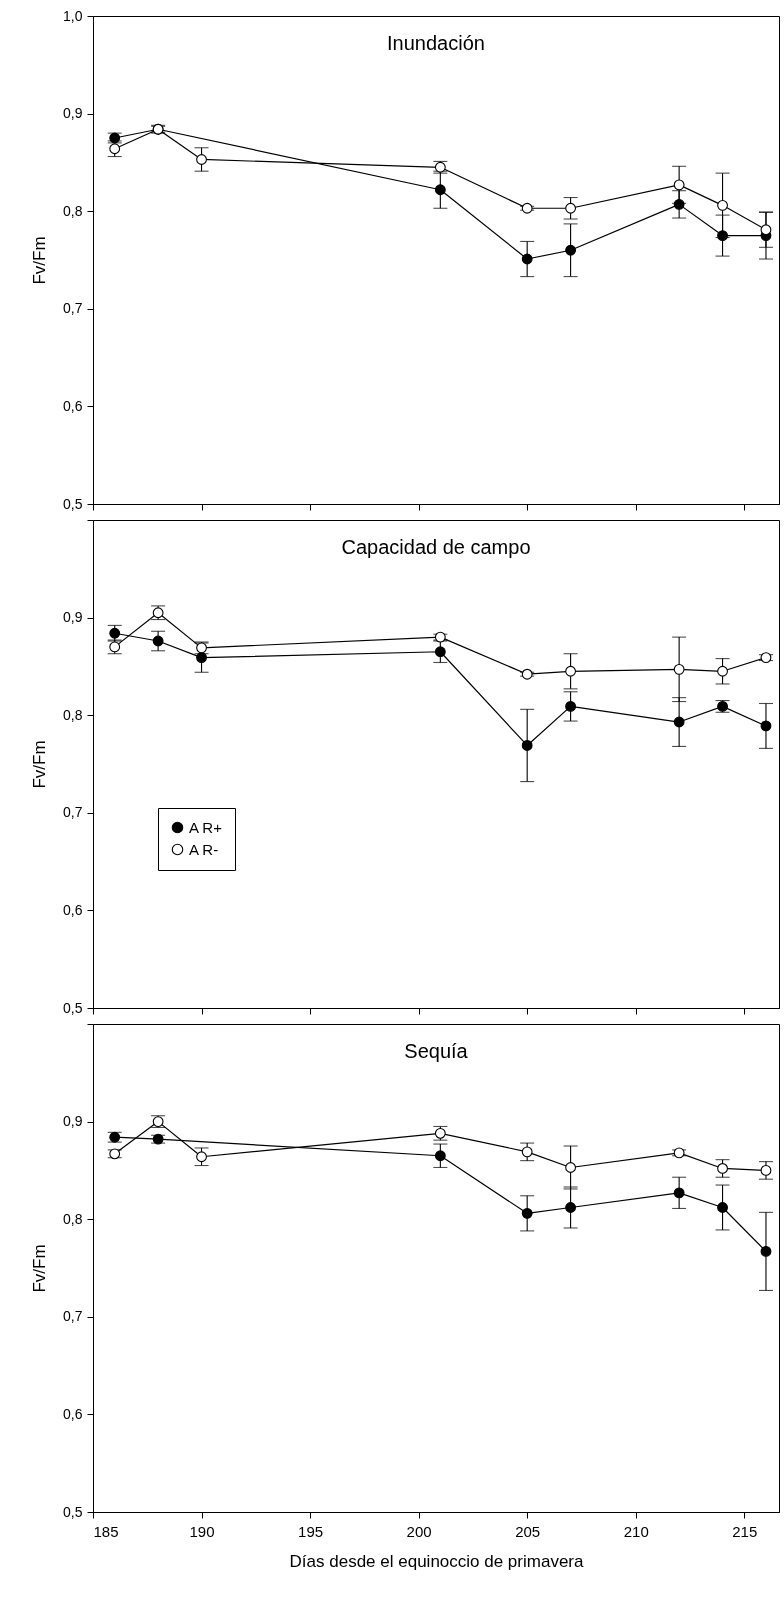  What do you see at coordinates (528, 1531) in the screenshot?
I see `x-tick-label: 205` at bounding box center [528, 1531].